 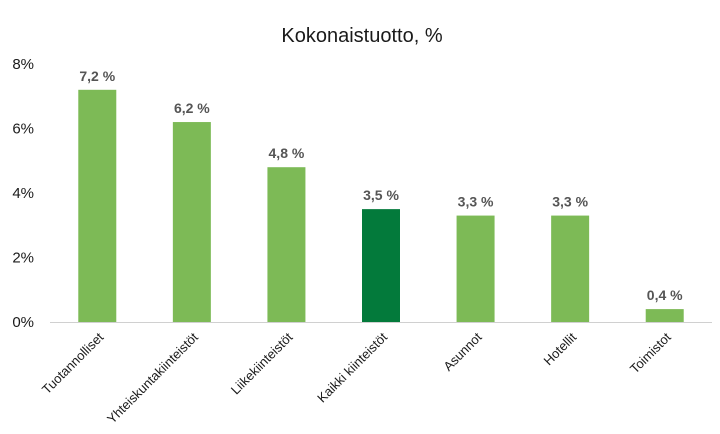 I want to click on data-label: 4,8 %, so click(x=287, y=153).